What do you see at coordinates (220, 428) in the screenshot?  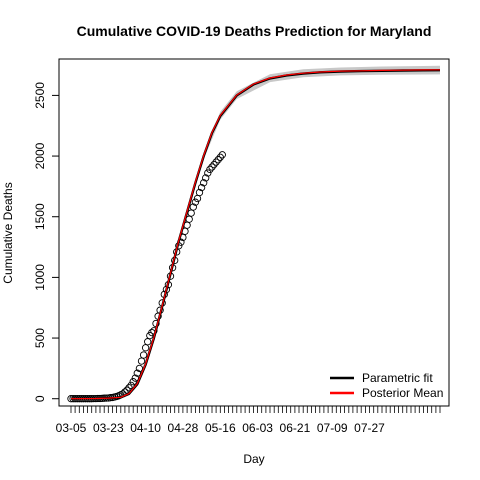 I see `x-tick-label: 05-16` at bounding box center [220, 428].